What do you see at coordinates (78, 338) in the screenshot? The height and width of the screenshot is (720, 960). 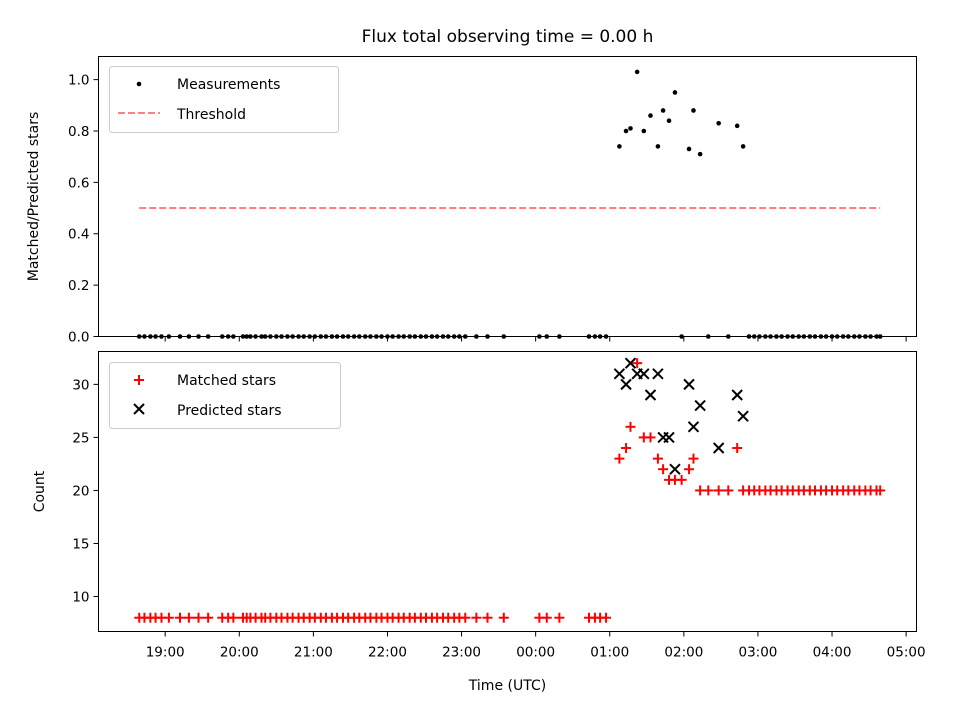 I see `top-y-tick-label: 0.0` at bounding box center [78, 338].